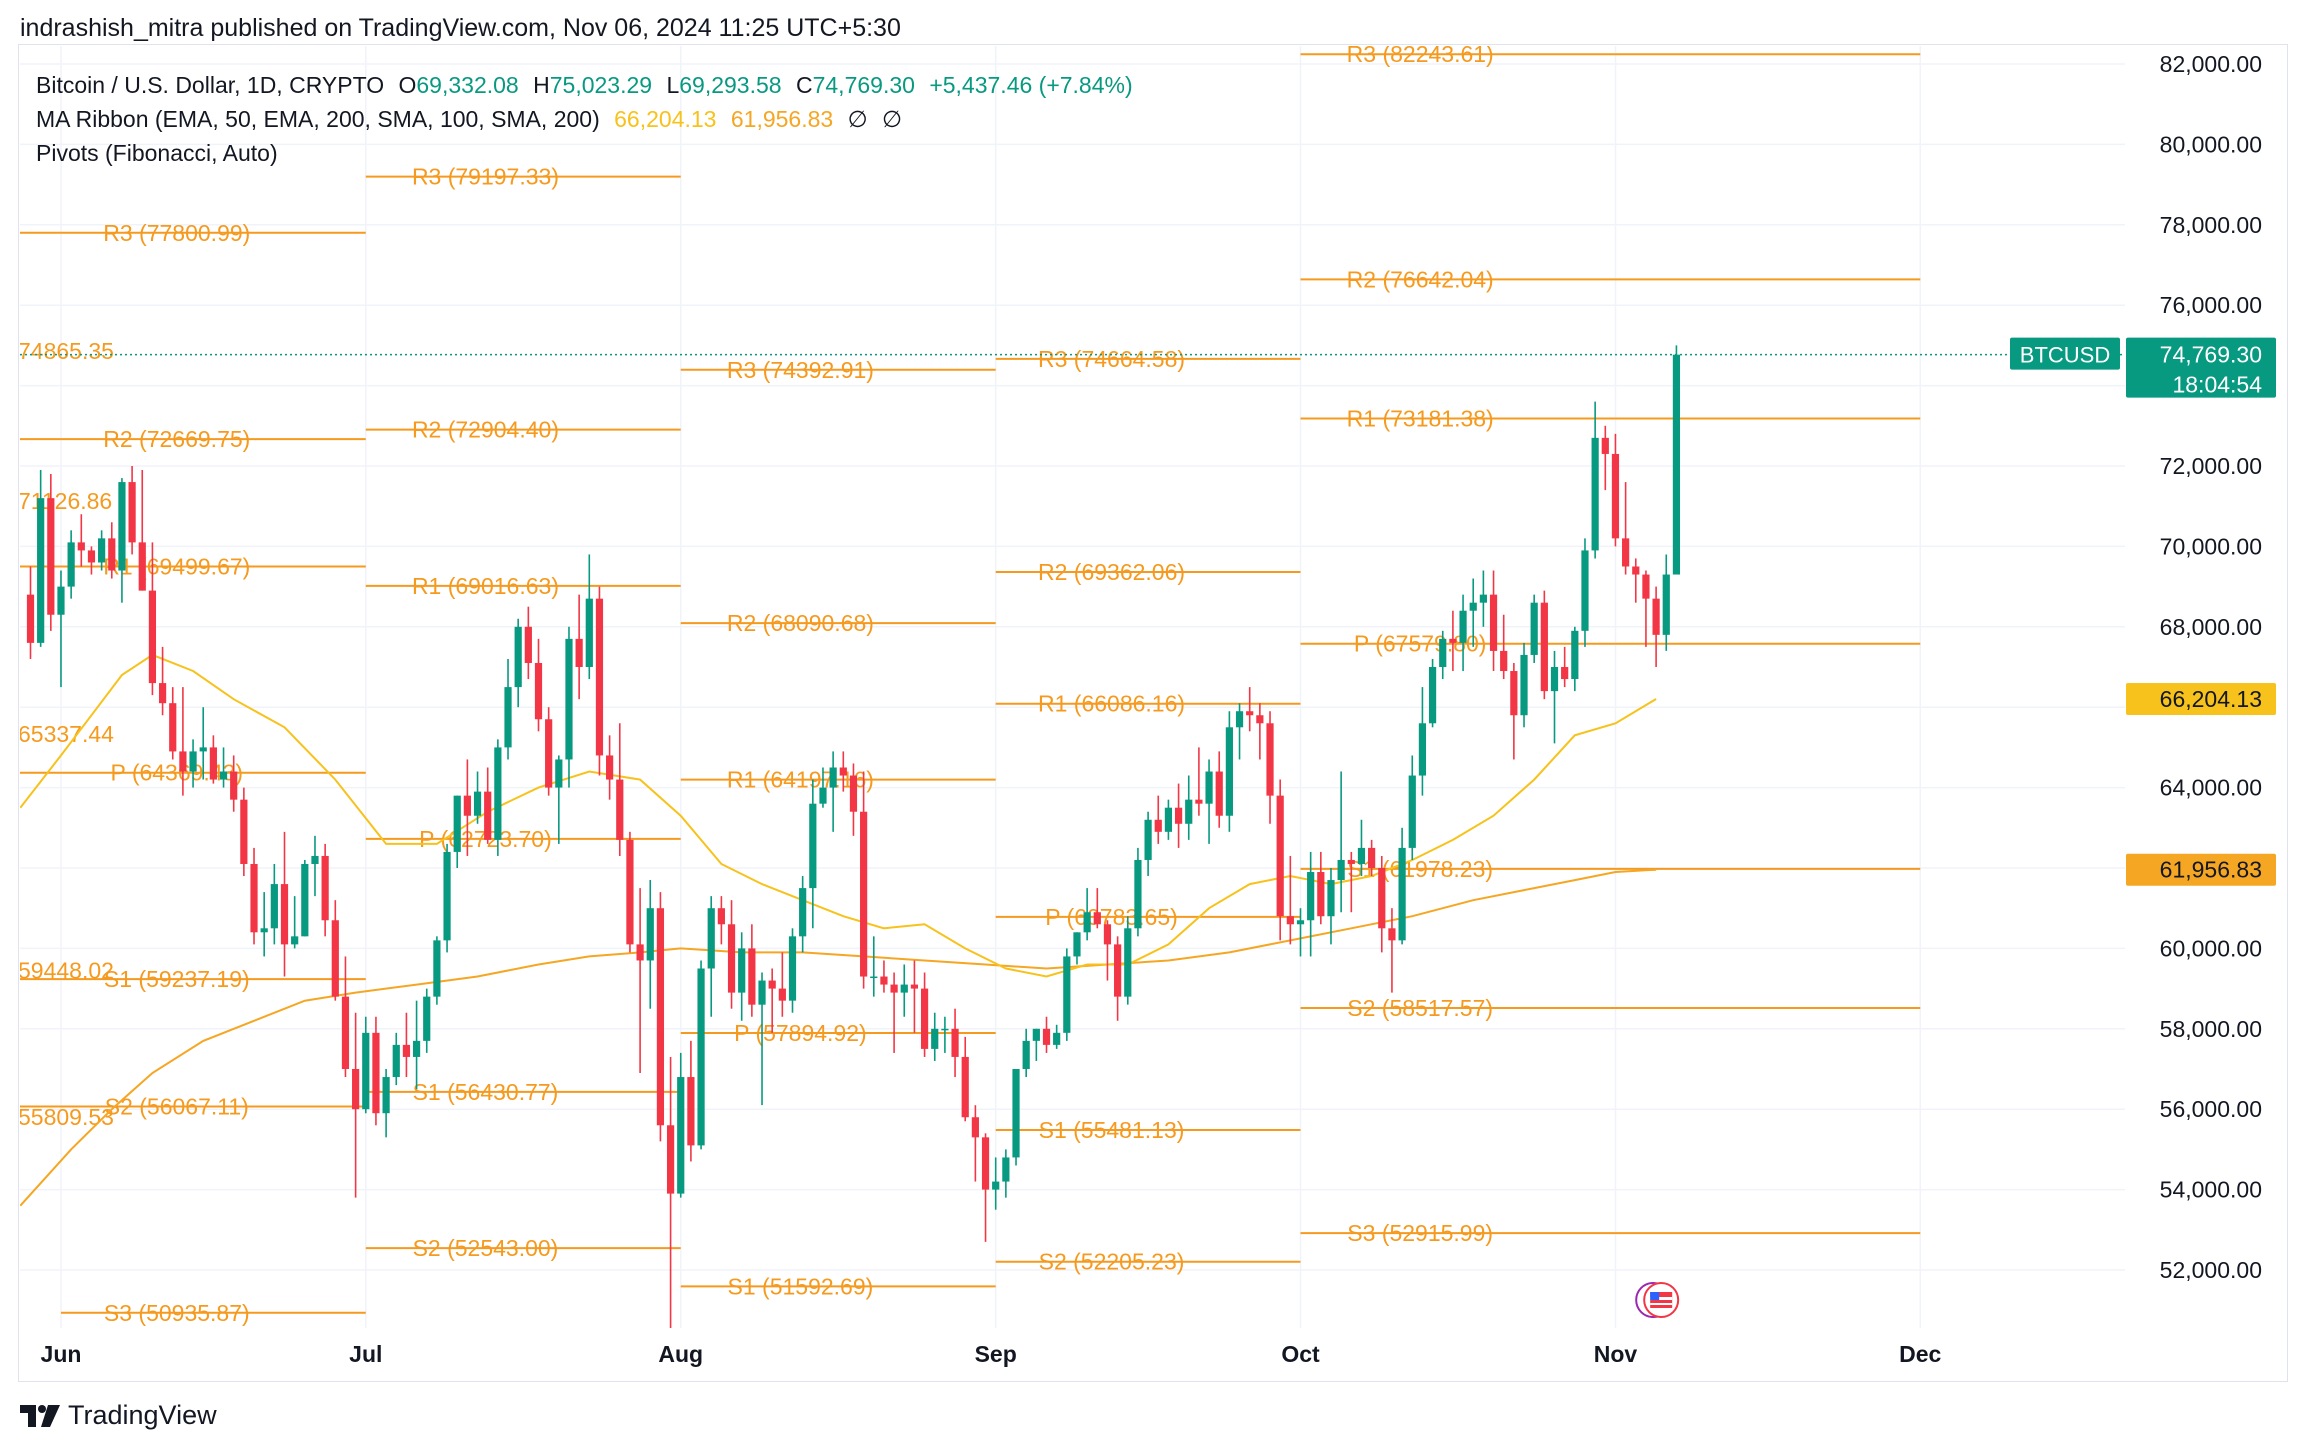 The width and height of the screenshot is (2304, 1452). Describe the element at coordinates (2211, 144) in the screenshot. I see `price-axis-label: 80,000.00` at that location.